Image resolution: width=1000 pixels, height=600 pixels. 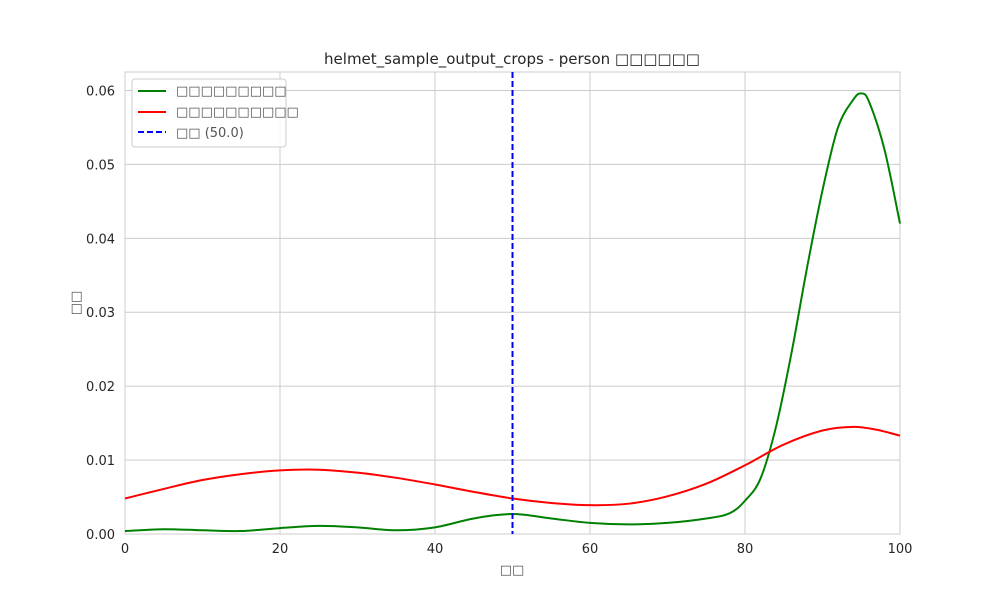 I want to click on x-tick-label: 20, so click(x=280, y=549).